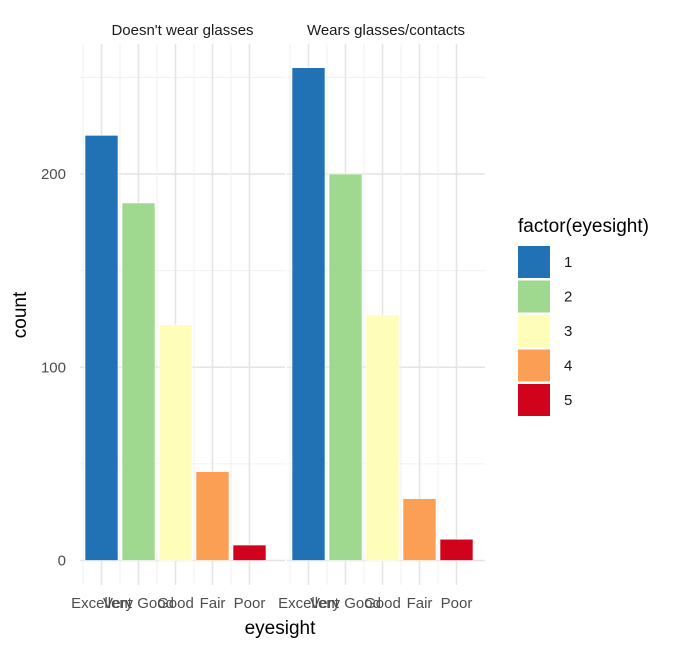  What do you see at coordinates (568, 297) in the screenshot?
I see `legend-label: 2` at bounding box center [568, 297].